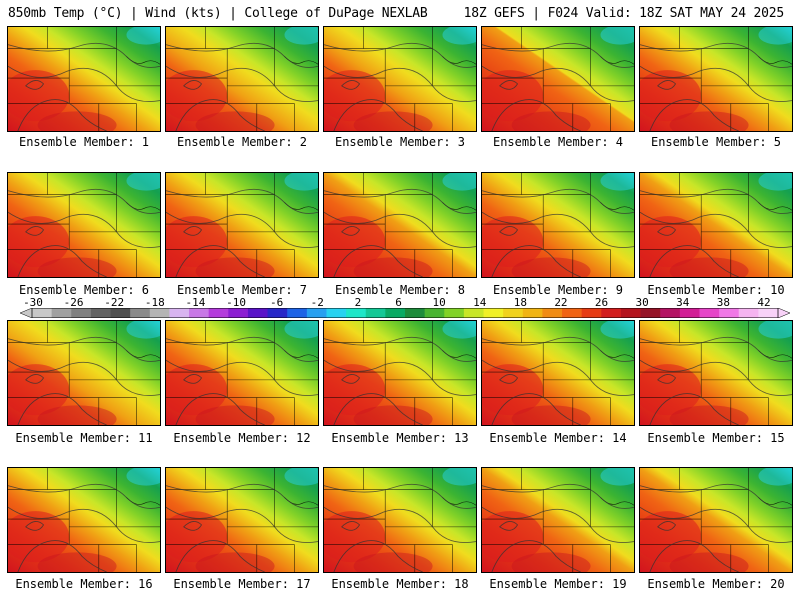  I want to click on color-scale-tick-label: -18, so click(154, 302).